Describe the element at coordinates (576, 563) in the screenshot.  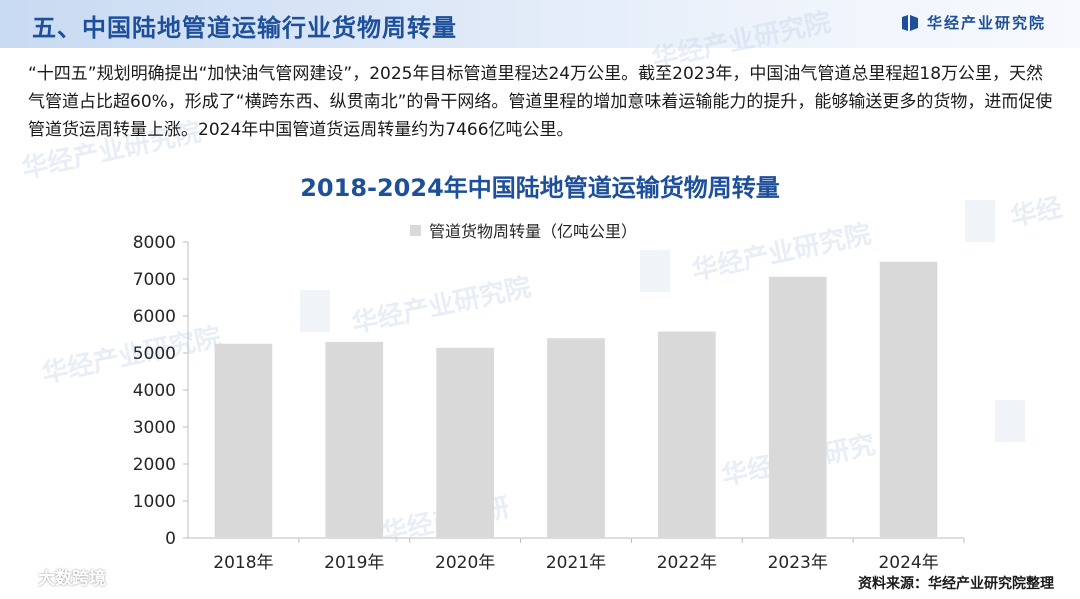
I see `x-tick-label: 2021年` at that location.